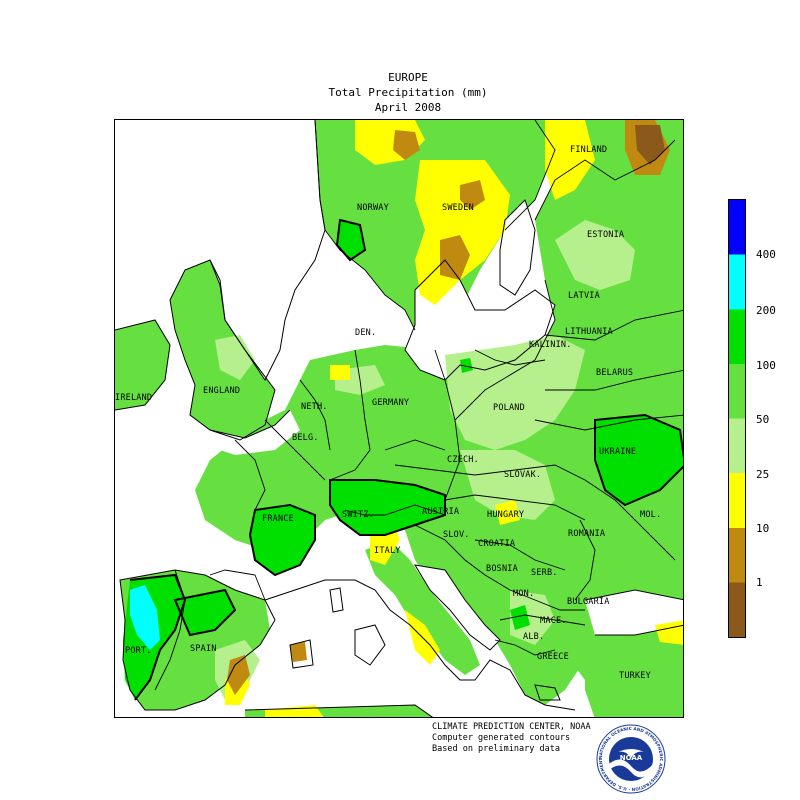  I want to click on sea-north, so click(220, 250).